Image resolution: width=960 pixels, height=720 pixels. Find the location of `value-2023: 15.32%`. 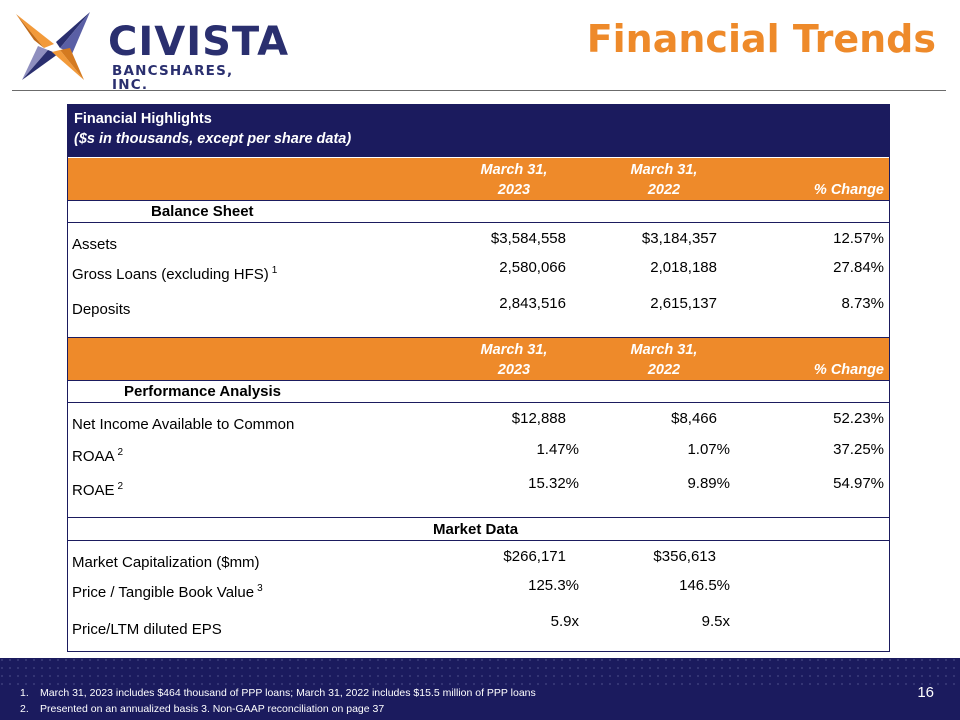

value-2023: 15.32% is located at coordinates (553, 483).